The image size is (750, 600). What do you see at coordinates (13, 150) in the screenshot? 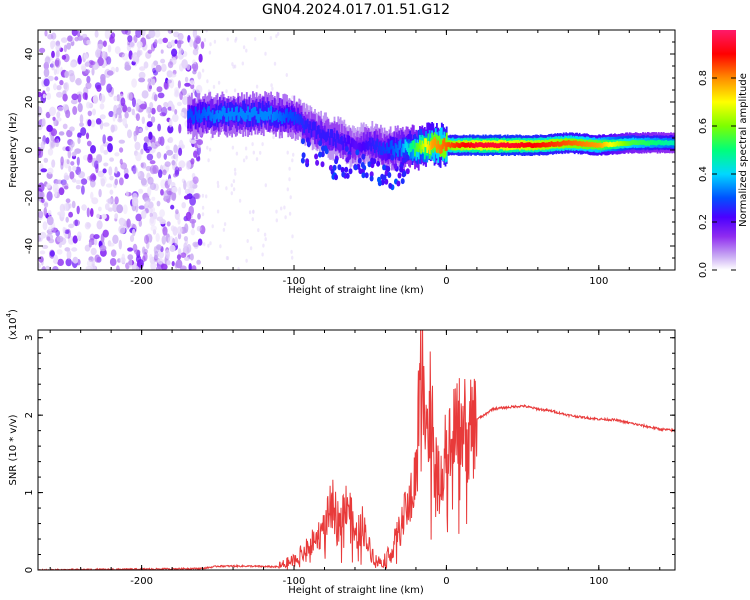
I see `spectrogram-y-label: Frequency (Hz)` at bounding box center [13, 150].